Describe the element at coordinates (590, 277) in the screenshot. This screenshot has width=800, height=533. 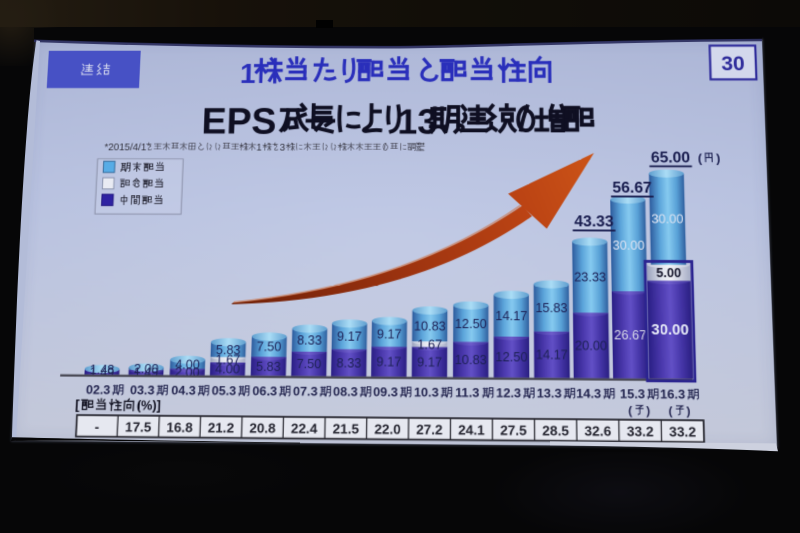
I see `svg-text: 23.33` at that location.